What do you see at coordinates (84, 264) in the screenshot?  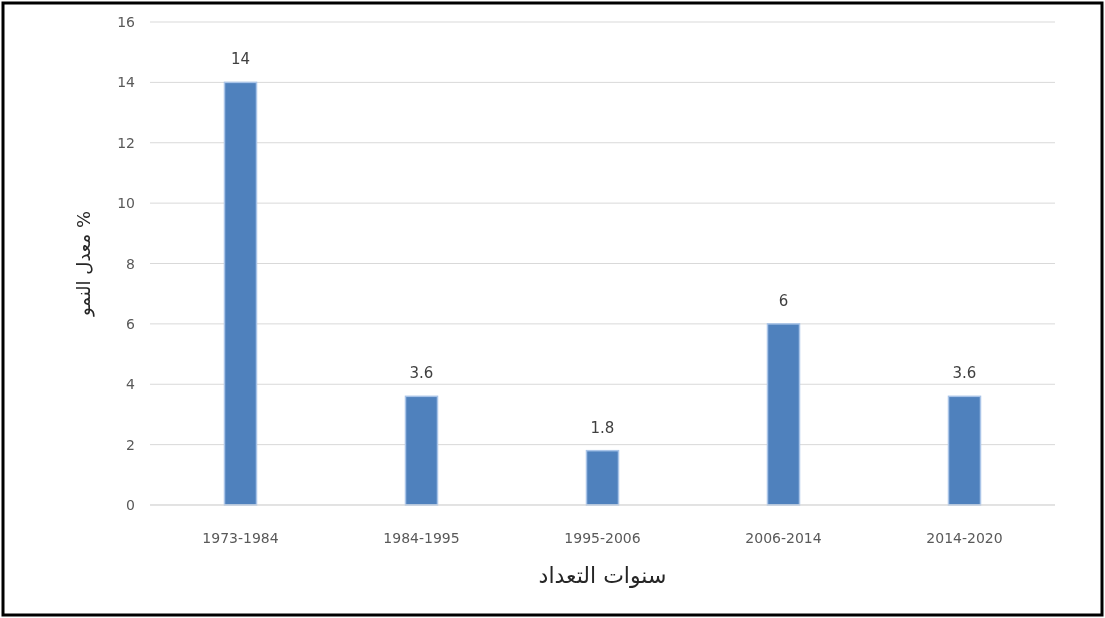 I see `y-axis-title: معدل النمو %` at bounding box center [84, 264].